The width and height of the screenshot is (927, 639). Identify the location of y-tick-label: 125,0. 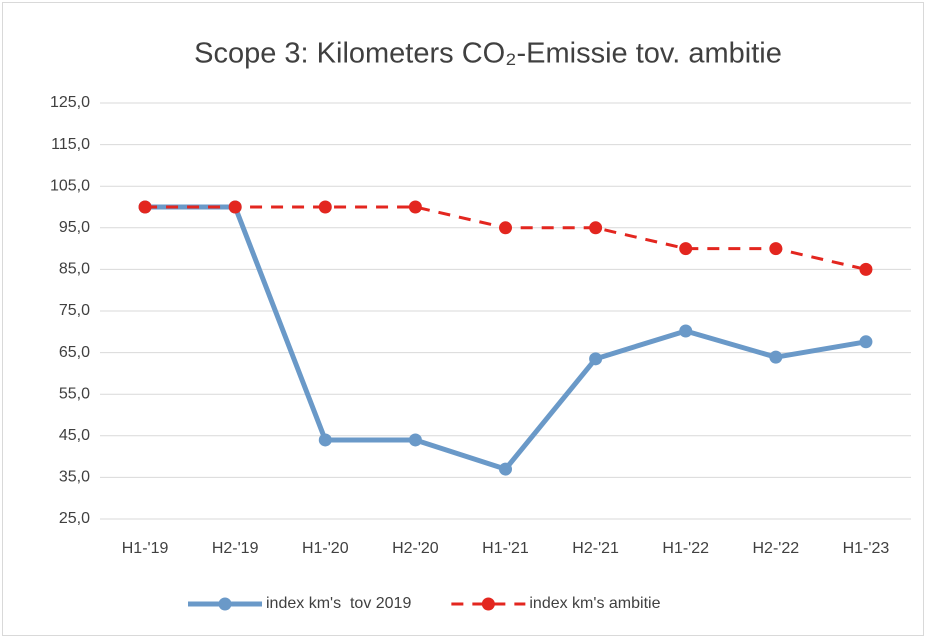
(70, 102).